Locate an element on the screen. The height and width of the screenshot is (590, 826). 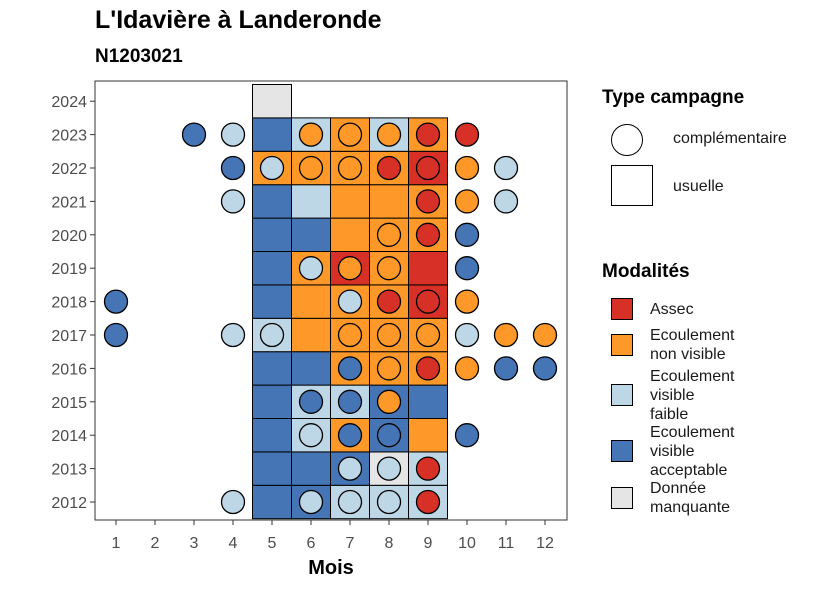
y-tick-label-2024: 2024 is located at coordinates (69, 102).